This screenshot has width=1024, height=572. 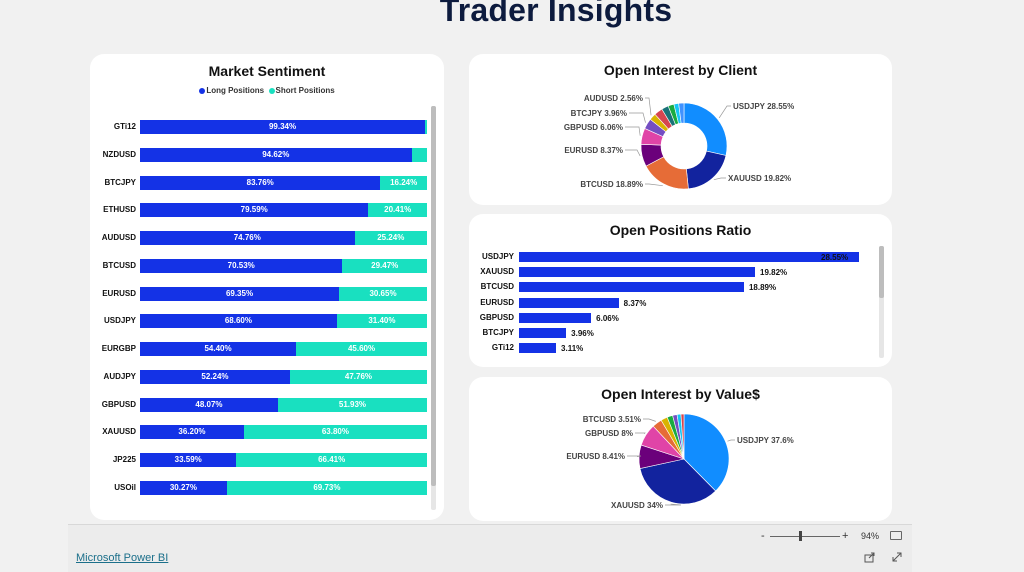 I want to click on zoom-in-button: +, so click(x=845, y=536).